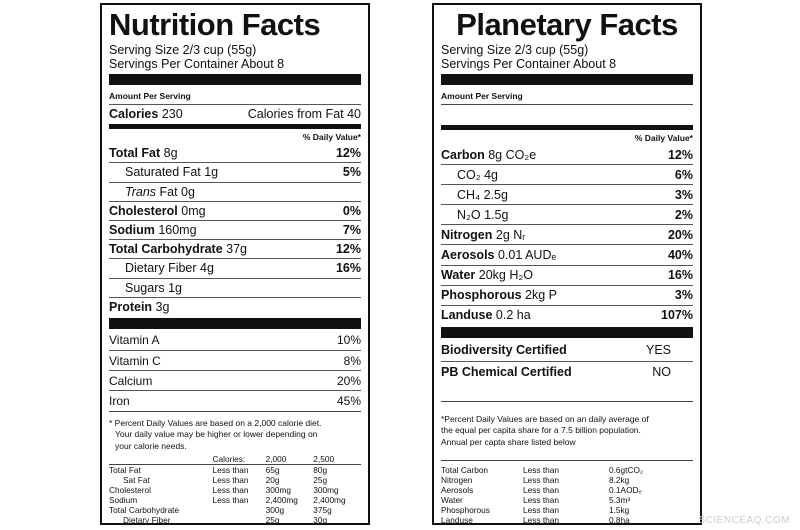 The height and width of the screenshot is (530, 800). I want to click on vitamin-list: Vitamin A 10% Vitamin C 8% Calcium 20% Iron 45%, so click(235, 371).